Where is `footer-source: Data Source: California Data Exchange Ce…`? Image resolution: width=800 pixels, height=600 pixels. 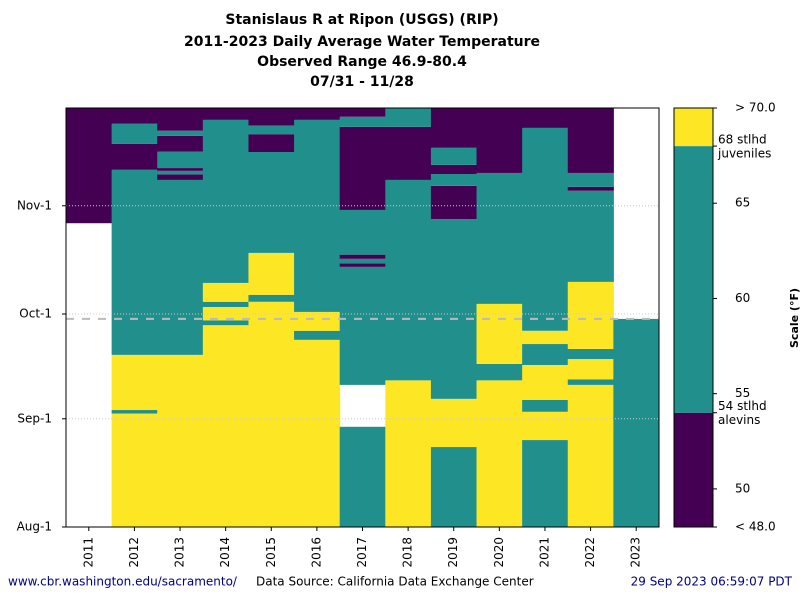 footer-source: Data Source: California Data Exchange Ce… is located at coordinates (395, 582).